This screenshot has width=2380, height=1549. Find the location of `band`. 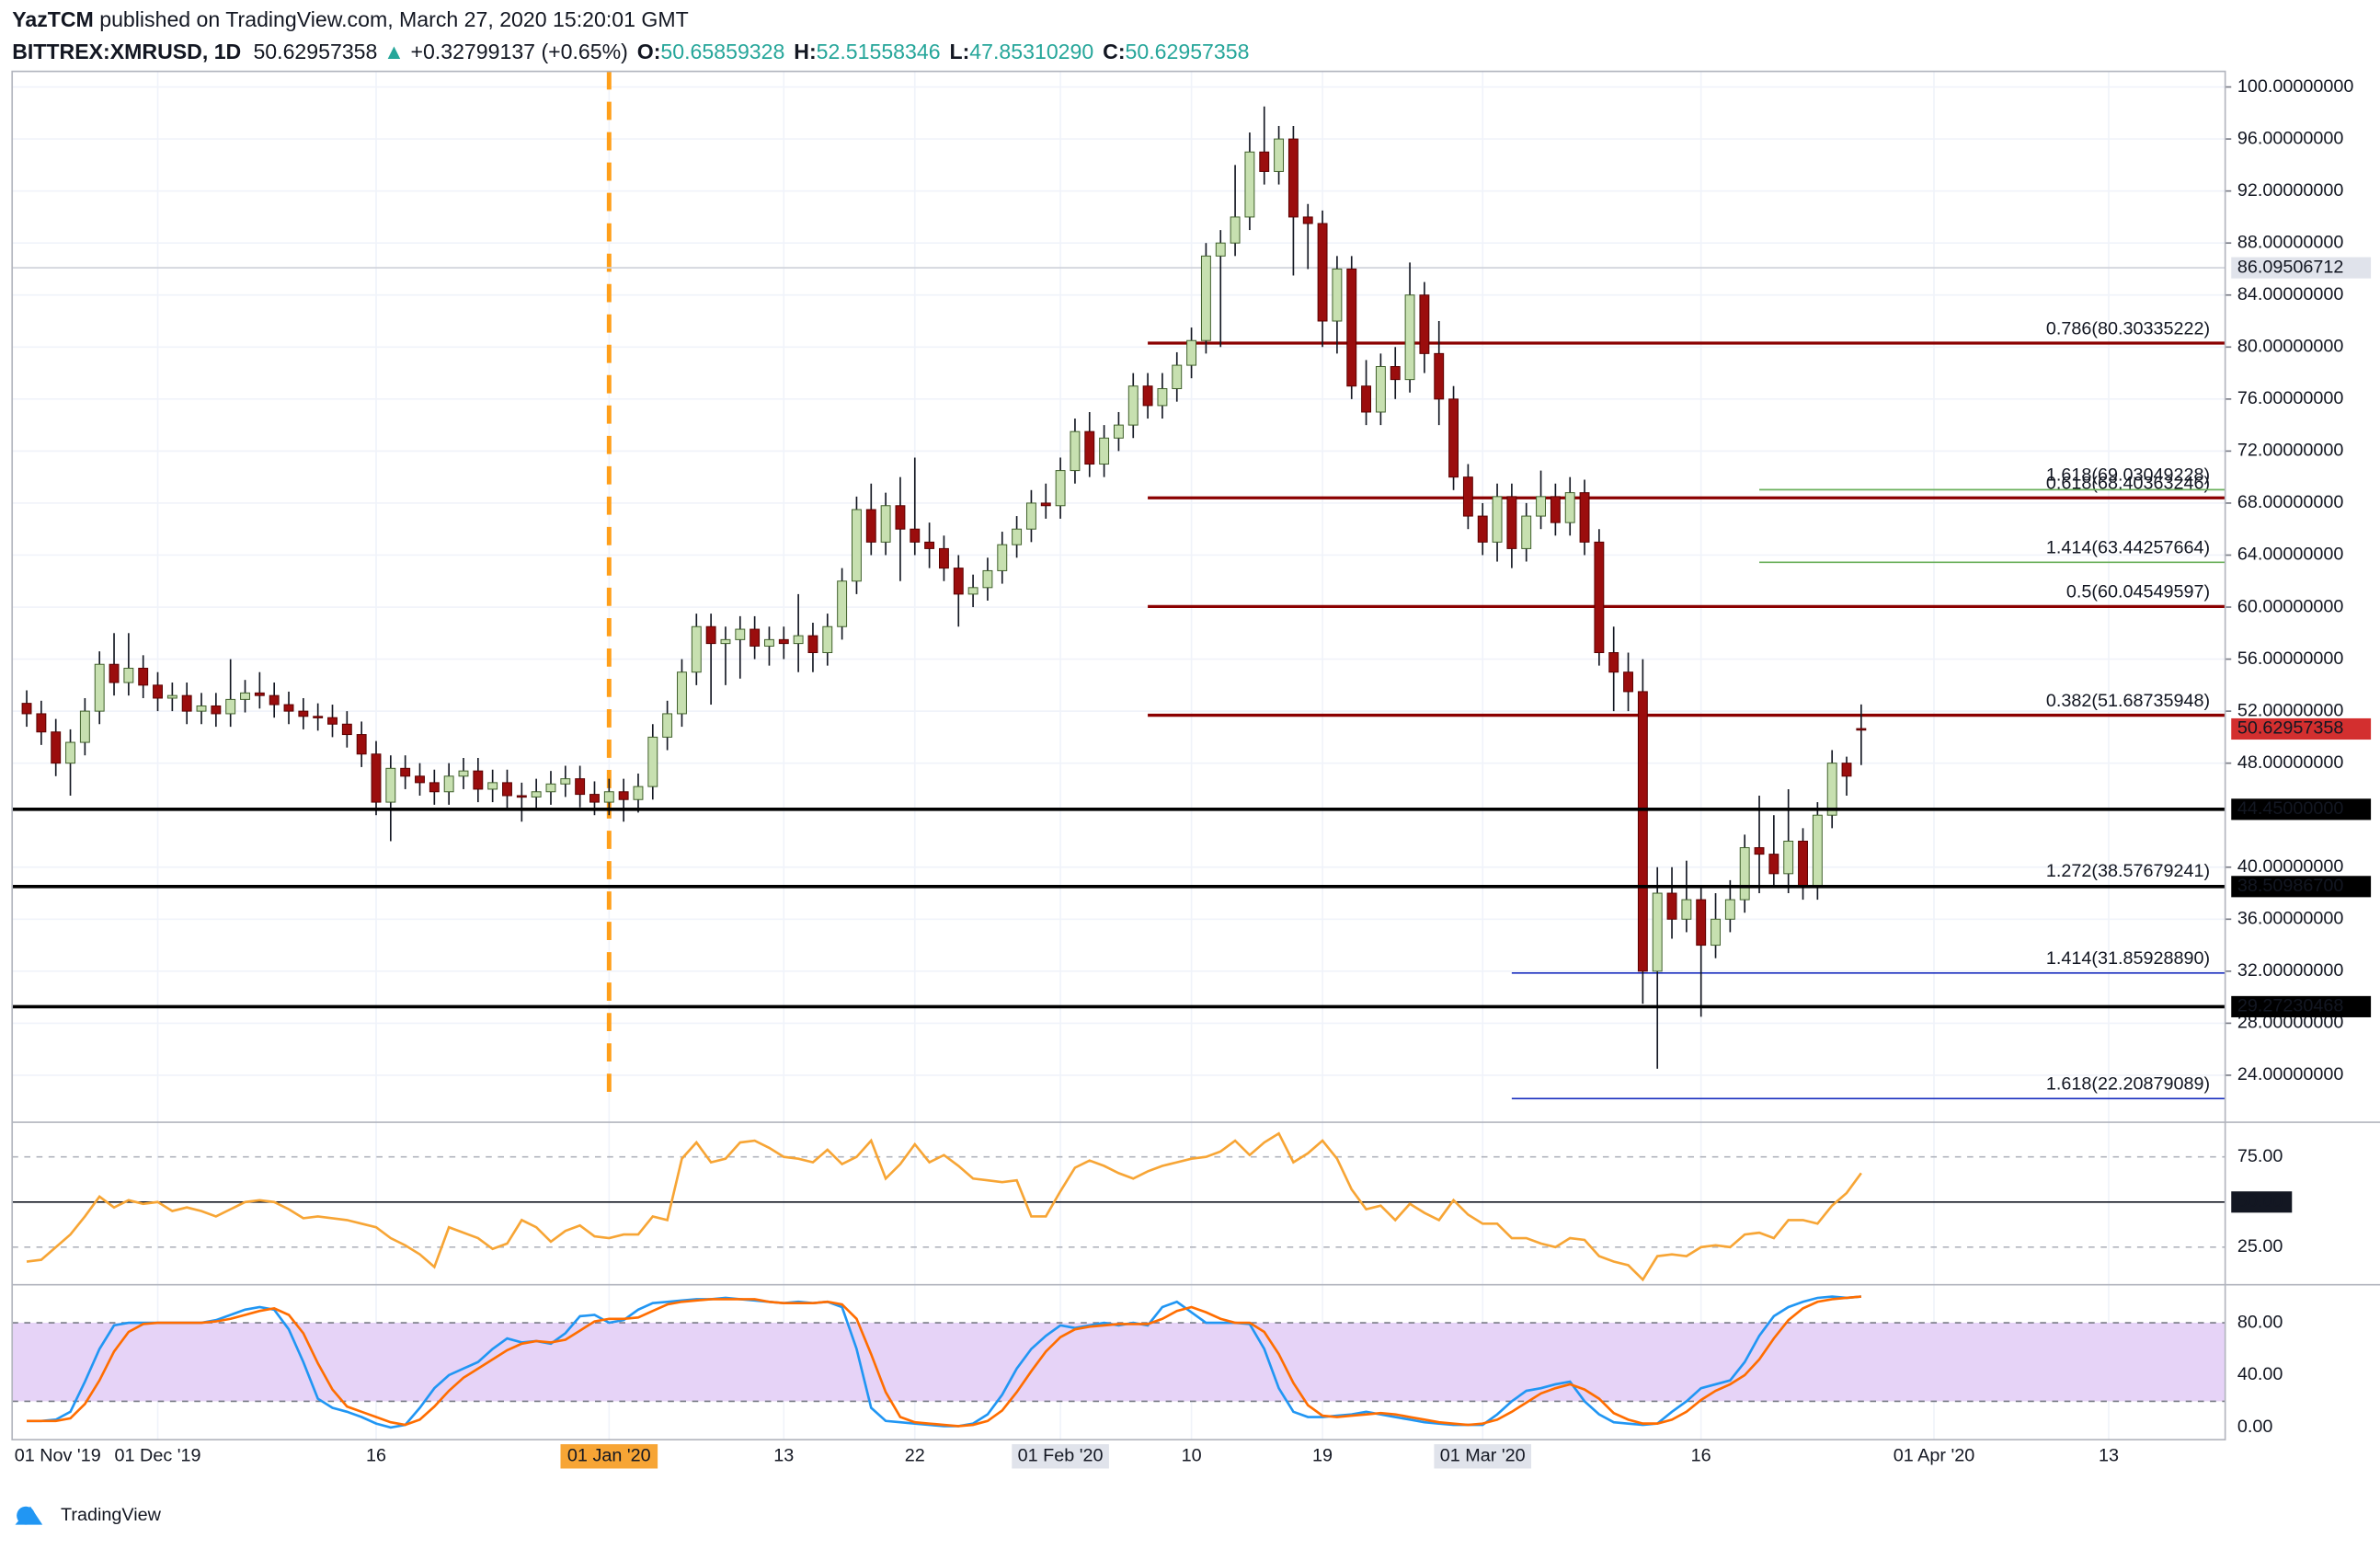

band is located at coordinates (1119, 1363).